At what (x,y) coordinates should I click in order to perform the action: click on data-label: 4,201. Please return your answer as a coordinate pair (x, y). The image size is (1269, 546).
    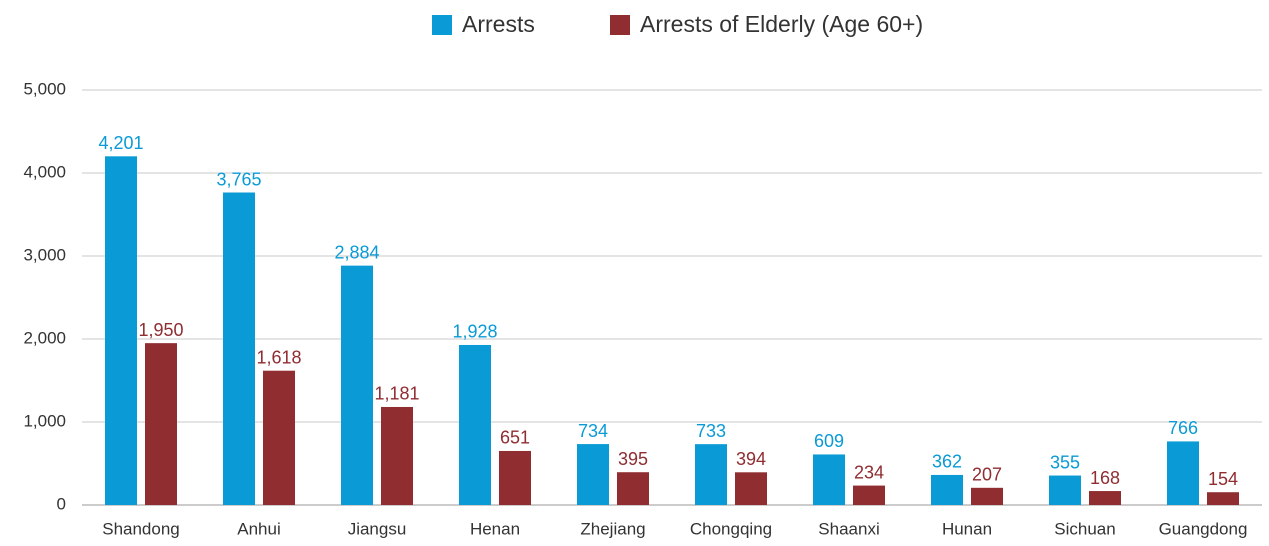
    Looking at the image, I should click on (120, 143).